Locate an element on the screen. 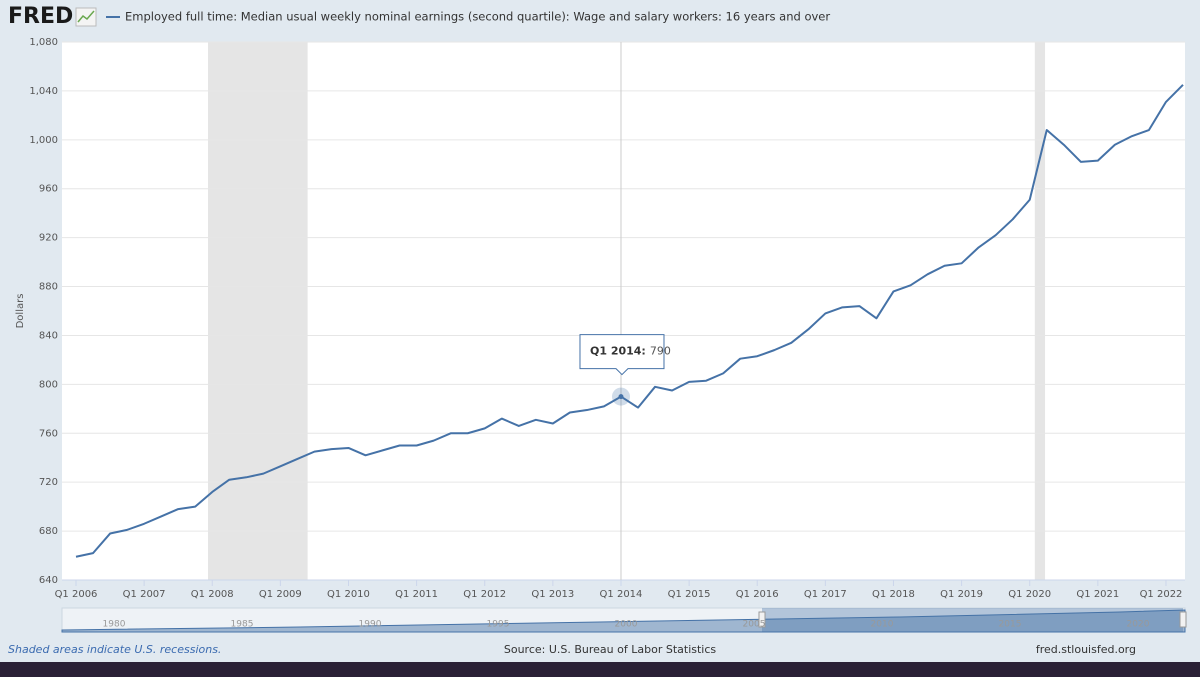 The height and width of the screenshot is (677, 1200). navigator-label: 2000 is located at coordinates (626, 625).